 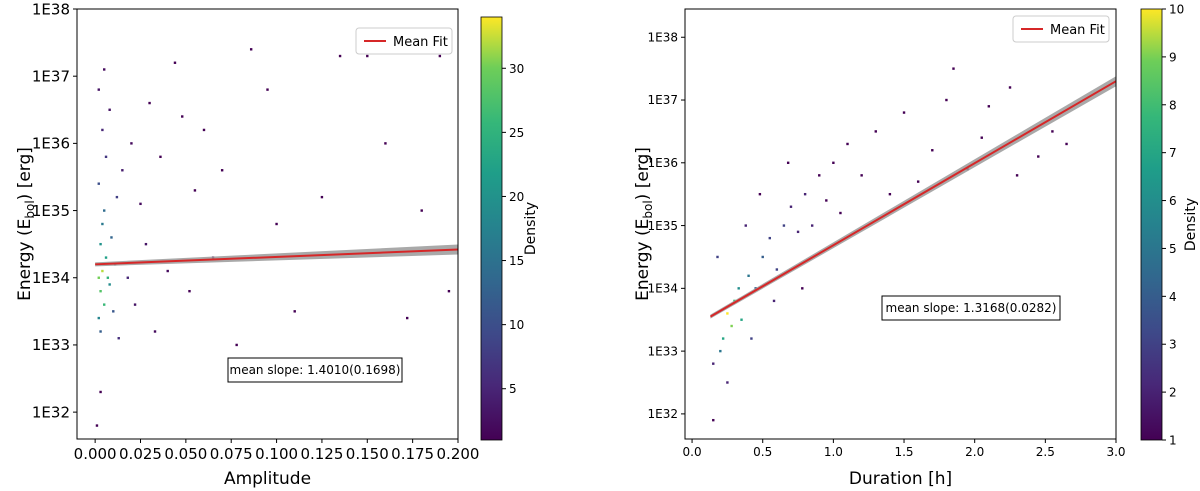 I want to click on colorbar-tick-label: 25, so click(x=516, y=133).